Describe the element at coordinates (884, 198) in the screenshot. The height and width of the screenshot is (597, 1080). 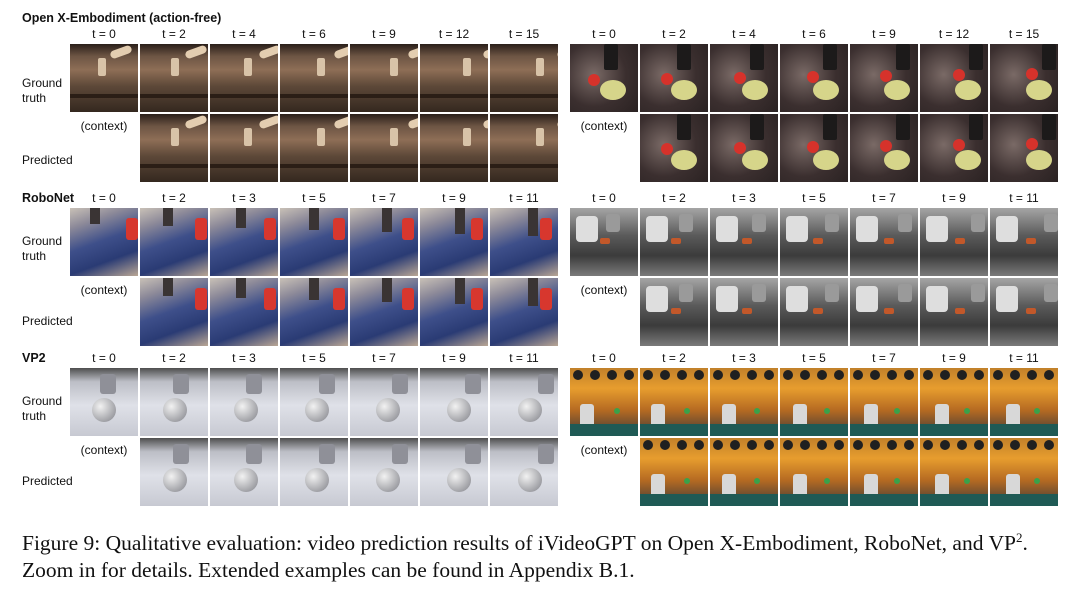
I see `time-tick-label: t = 7` at that location.